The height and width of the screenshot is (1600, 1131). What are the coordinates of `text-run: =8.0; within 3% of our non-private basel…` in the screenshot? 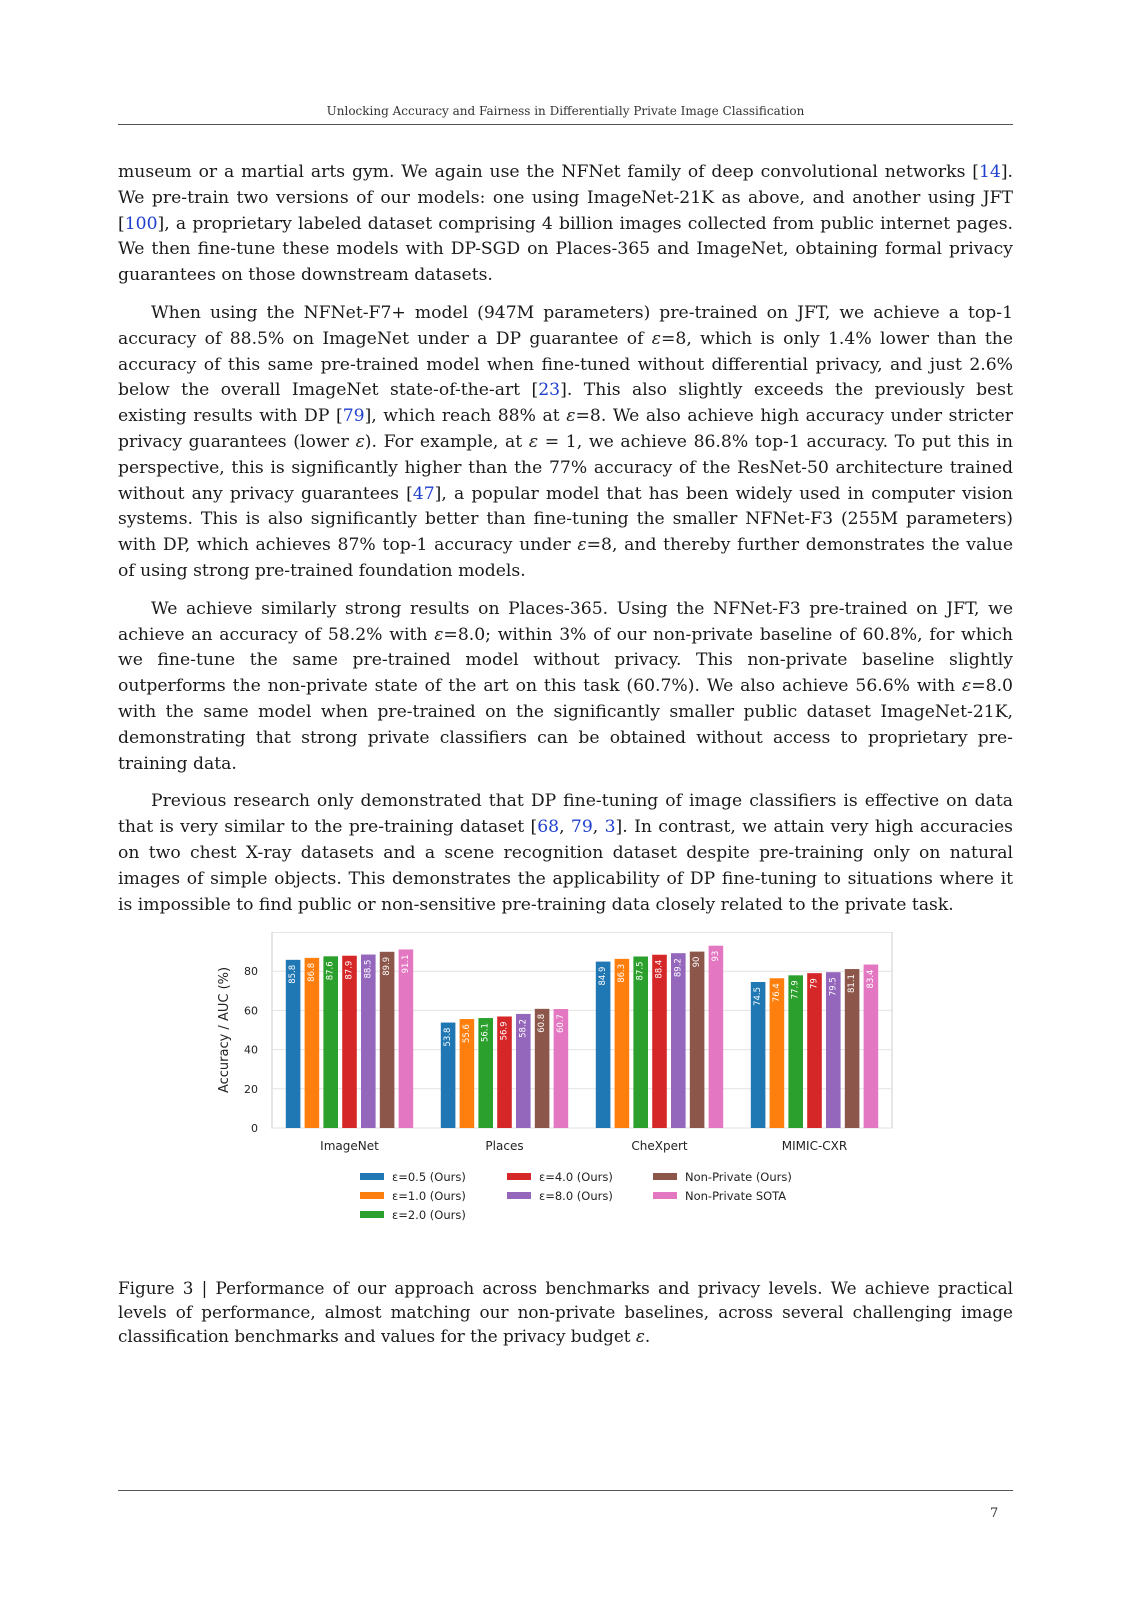 It's located at (566, 660).